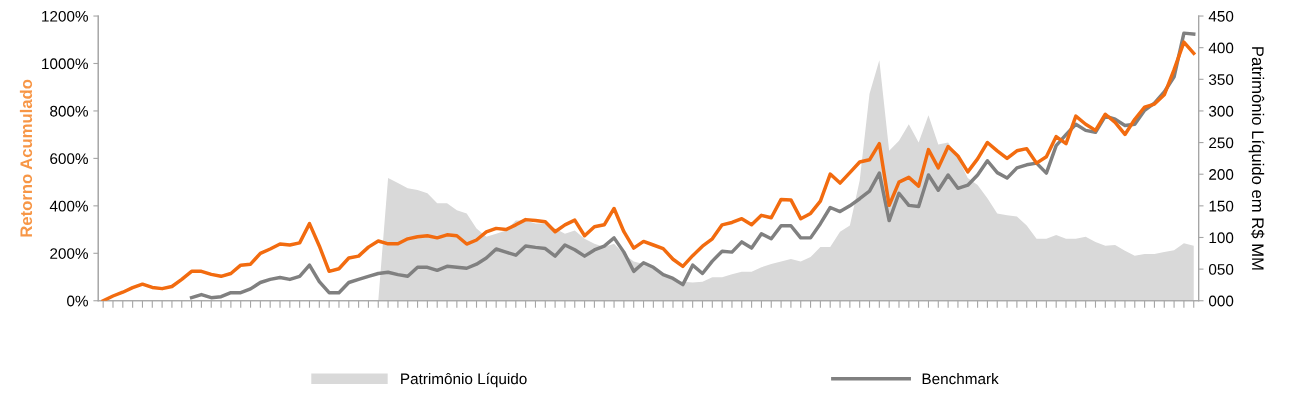 This screenshot has width=1310, height=401. What do you see at coordinates (1221, 48) in the screenshot?
I see `y2-tick-label: 400` at bounding box center [1221, 48].